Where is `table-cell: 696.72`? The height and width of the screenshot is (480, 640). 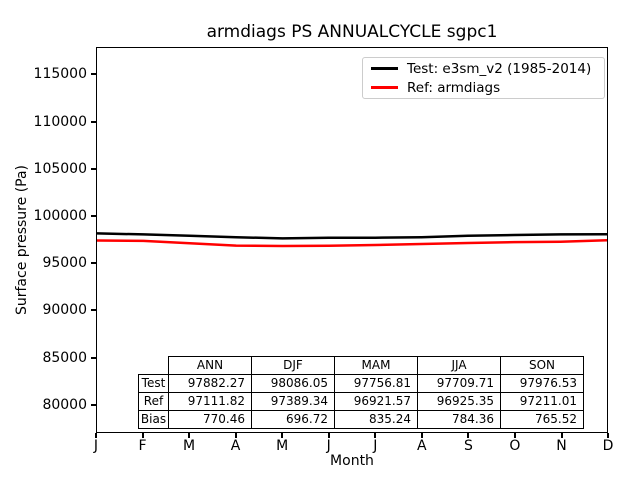
table-cell: 696.72 is located at coordinates (293, 419).